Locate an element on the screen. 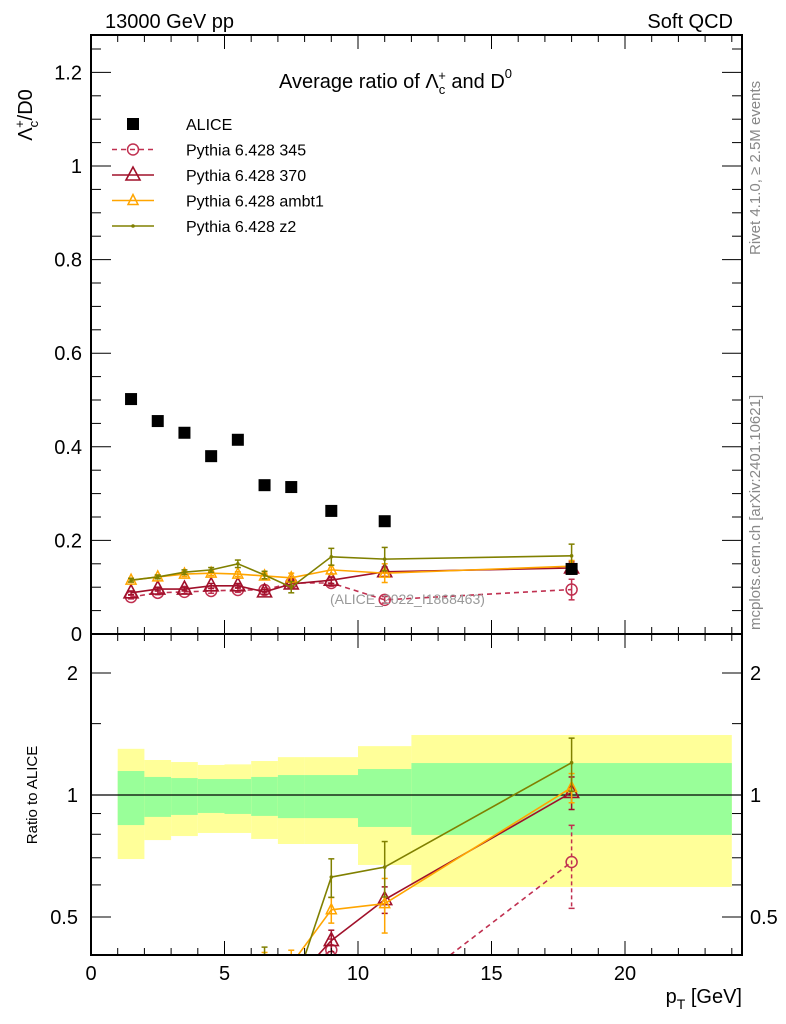  analysis-watermark: (ALICE_2022_I1868463) is located at coordinates (407, 599).